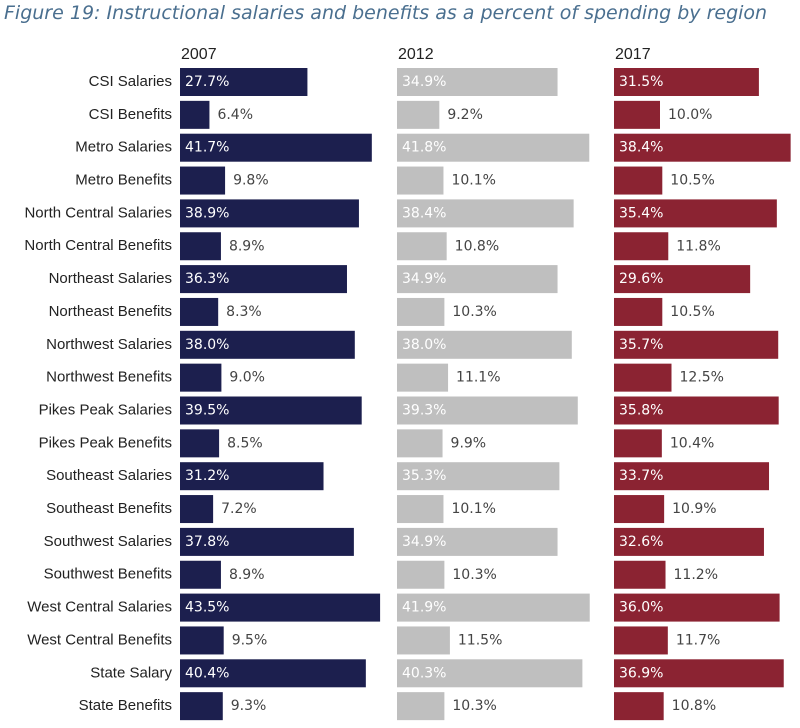 The height and width of the screenshot is (728, 800). I want to click on data-label: 39.3%, so click(424, 411).